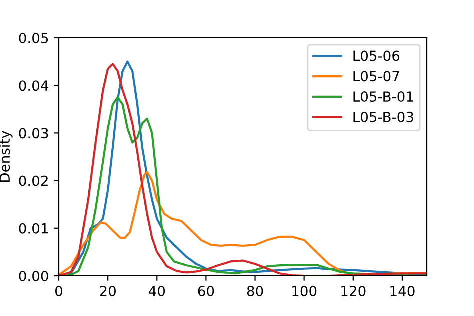 The image size is (474, 316). What do you see at coordinates (377, 56) in the screenshot?
I see `legend-label: L05-06` at bounding box center [377, 56].